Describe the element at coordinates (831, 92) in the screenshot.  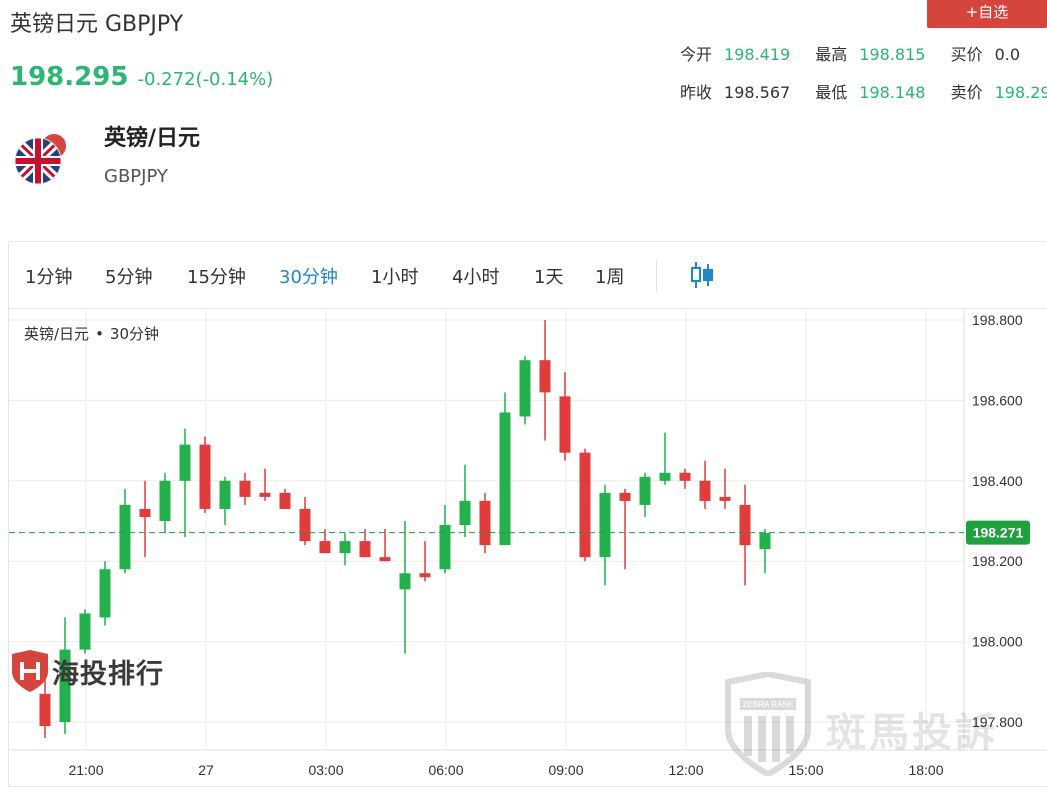
I see `stat-label: 最低` at that location.